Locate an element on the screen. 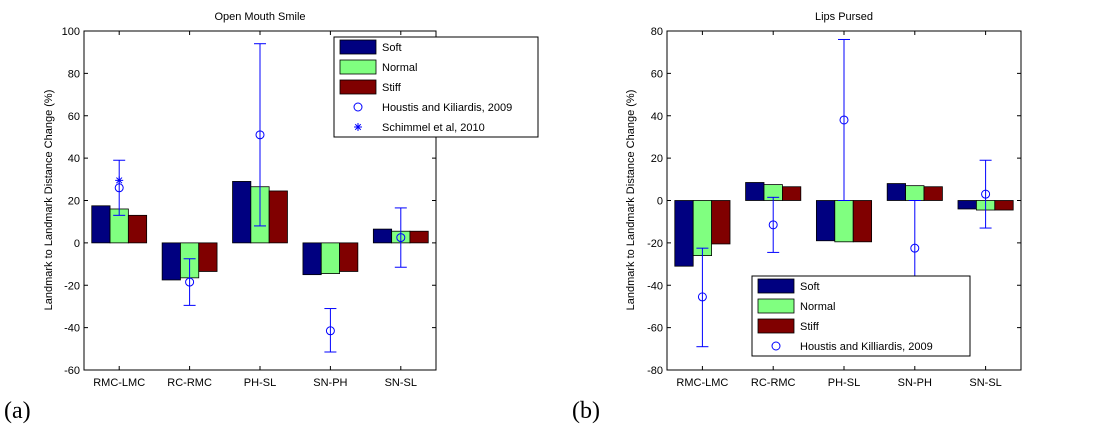  legend-star-icon is located at coordinates (358, 127).